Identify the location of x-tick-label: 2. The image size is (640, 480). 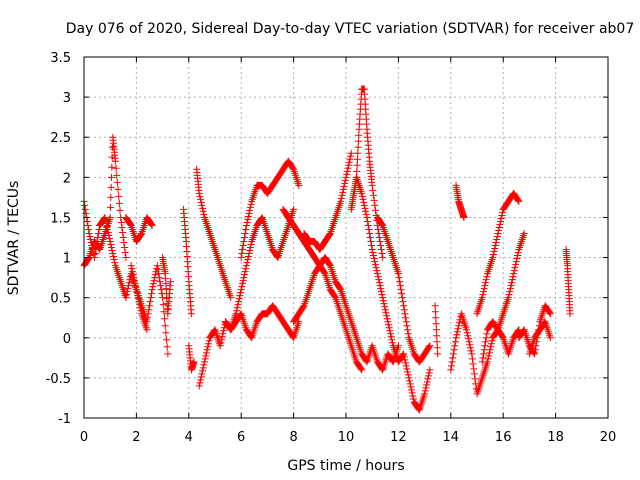
(136, 437).